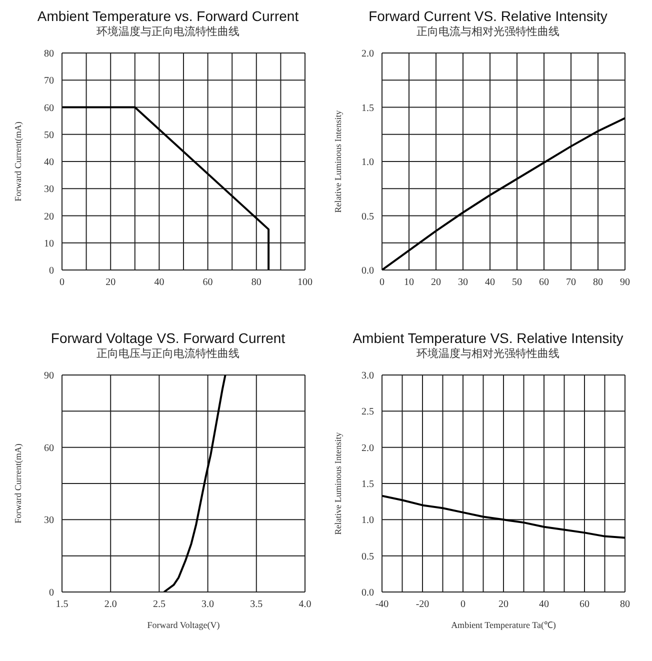 Image resolution: width=652 pixels, height=661 pixels. Describe the element at coordinates (168, 338) in the screenshot. I see `chart-title: Forward Voltage VS. Forward Current` at that location.